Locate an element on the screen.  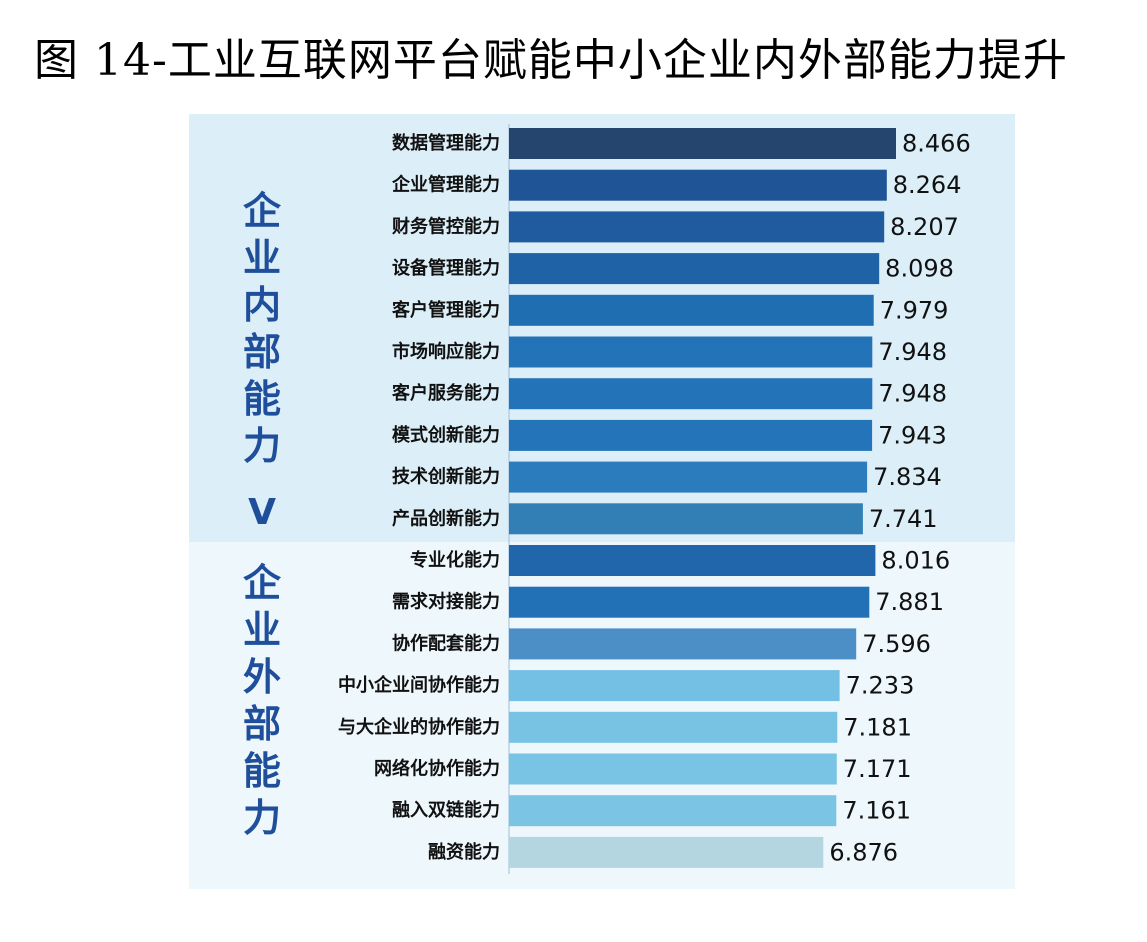
value-label: 7.161 is located at coordinates (876, 811).